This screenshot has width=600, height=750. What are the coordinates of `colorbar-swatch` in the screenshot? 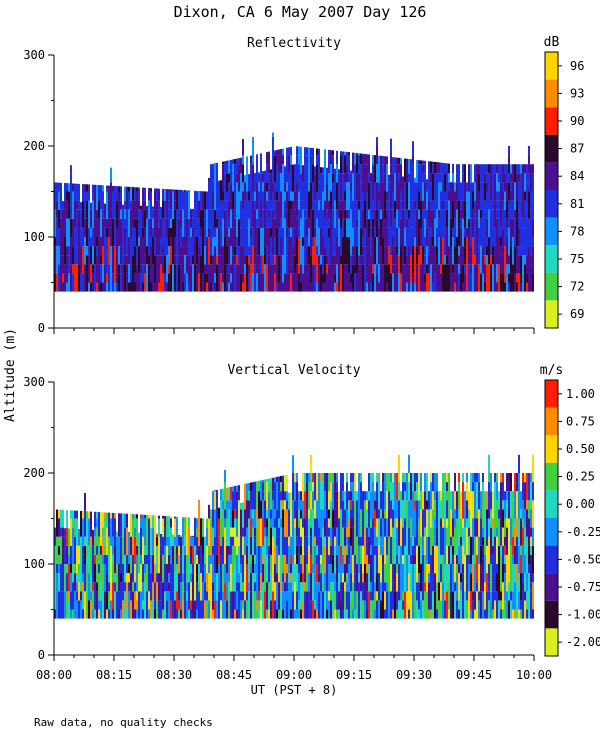 It's located at (551, 587).